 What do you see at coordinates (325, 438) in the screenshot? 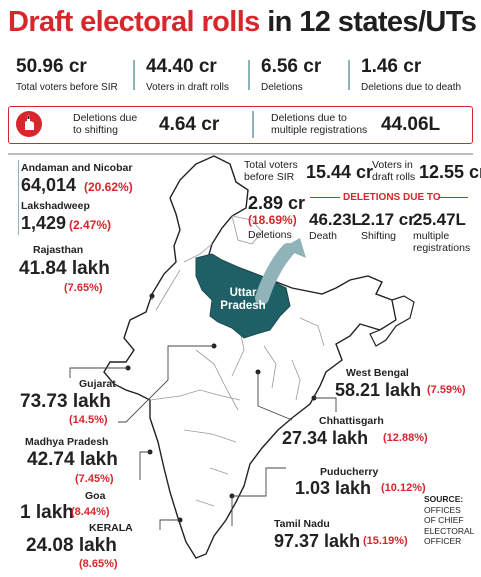
I see `chhattisgarh-value: 27.34 lakh` at bounding box center [325, 438].